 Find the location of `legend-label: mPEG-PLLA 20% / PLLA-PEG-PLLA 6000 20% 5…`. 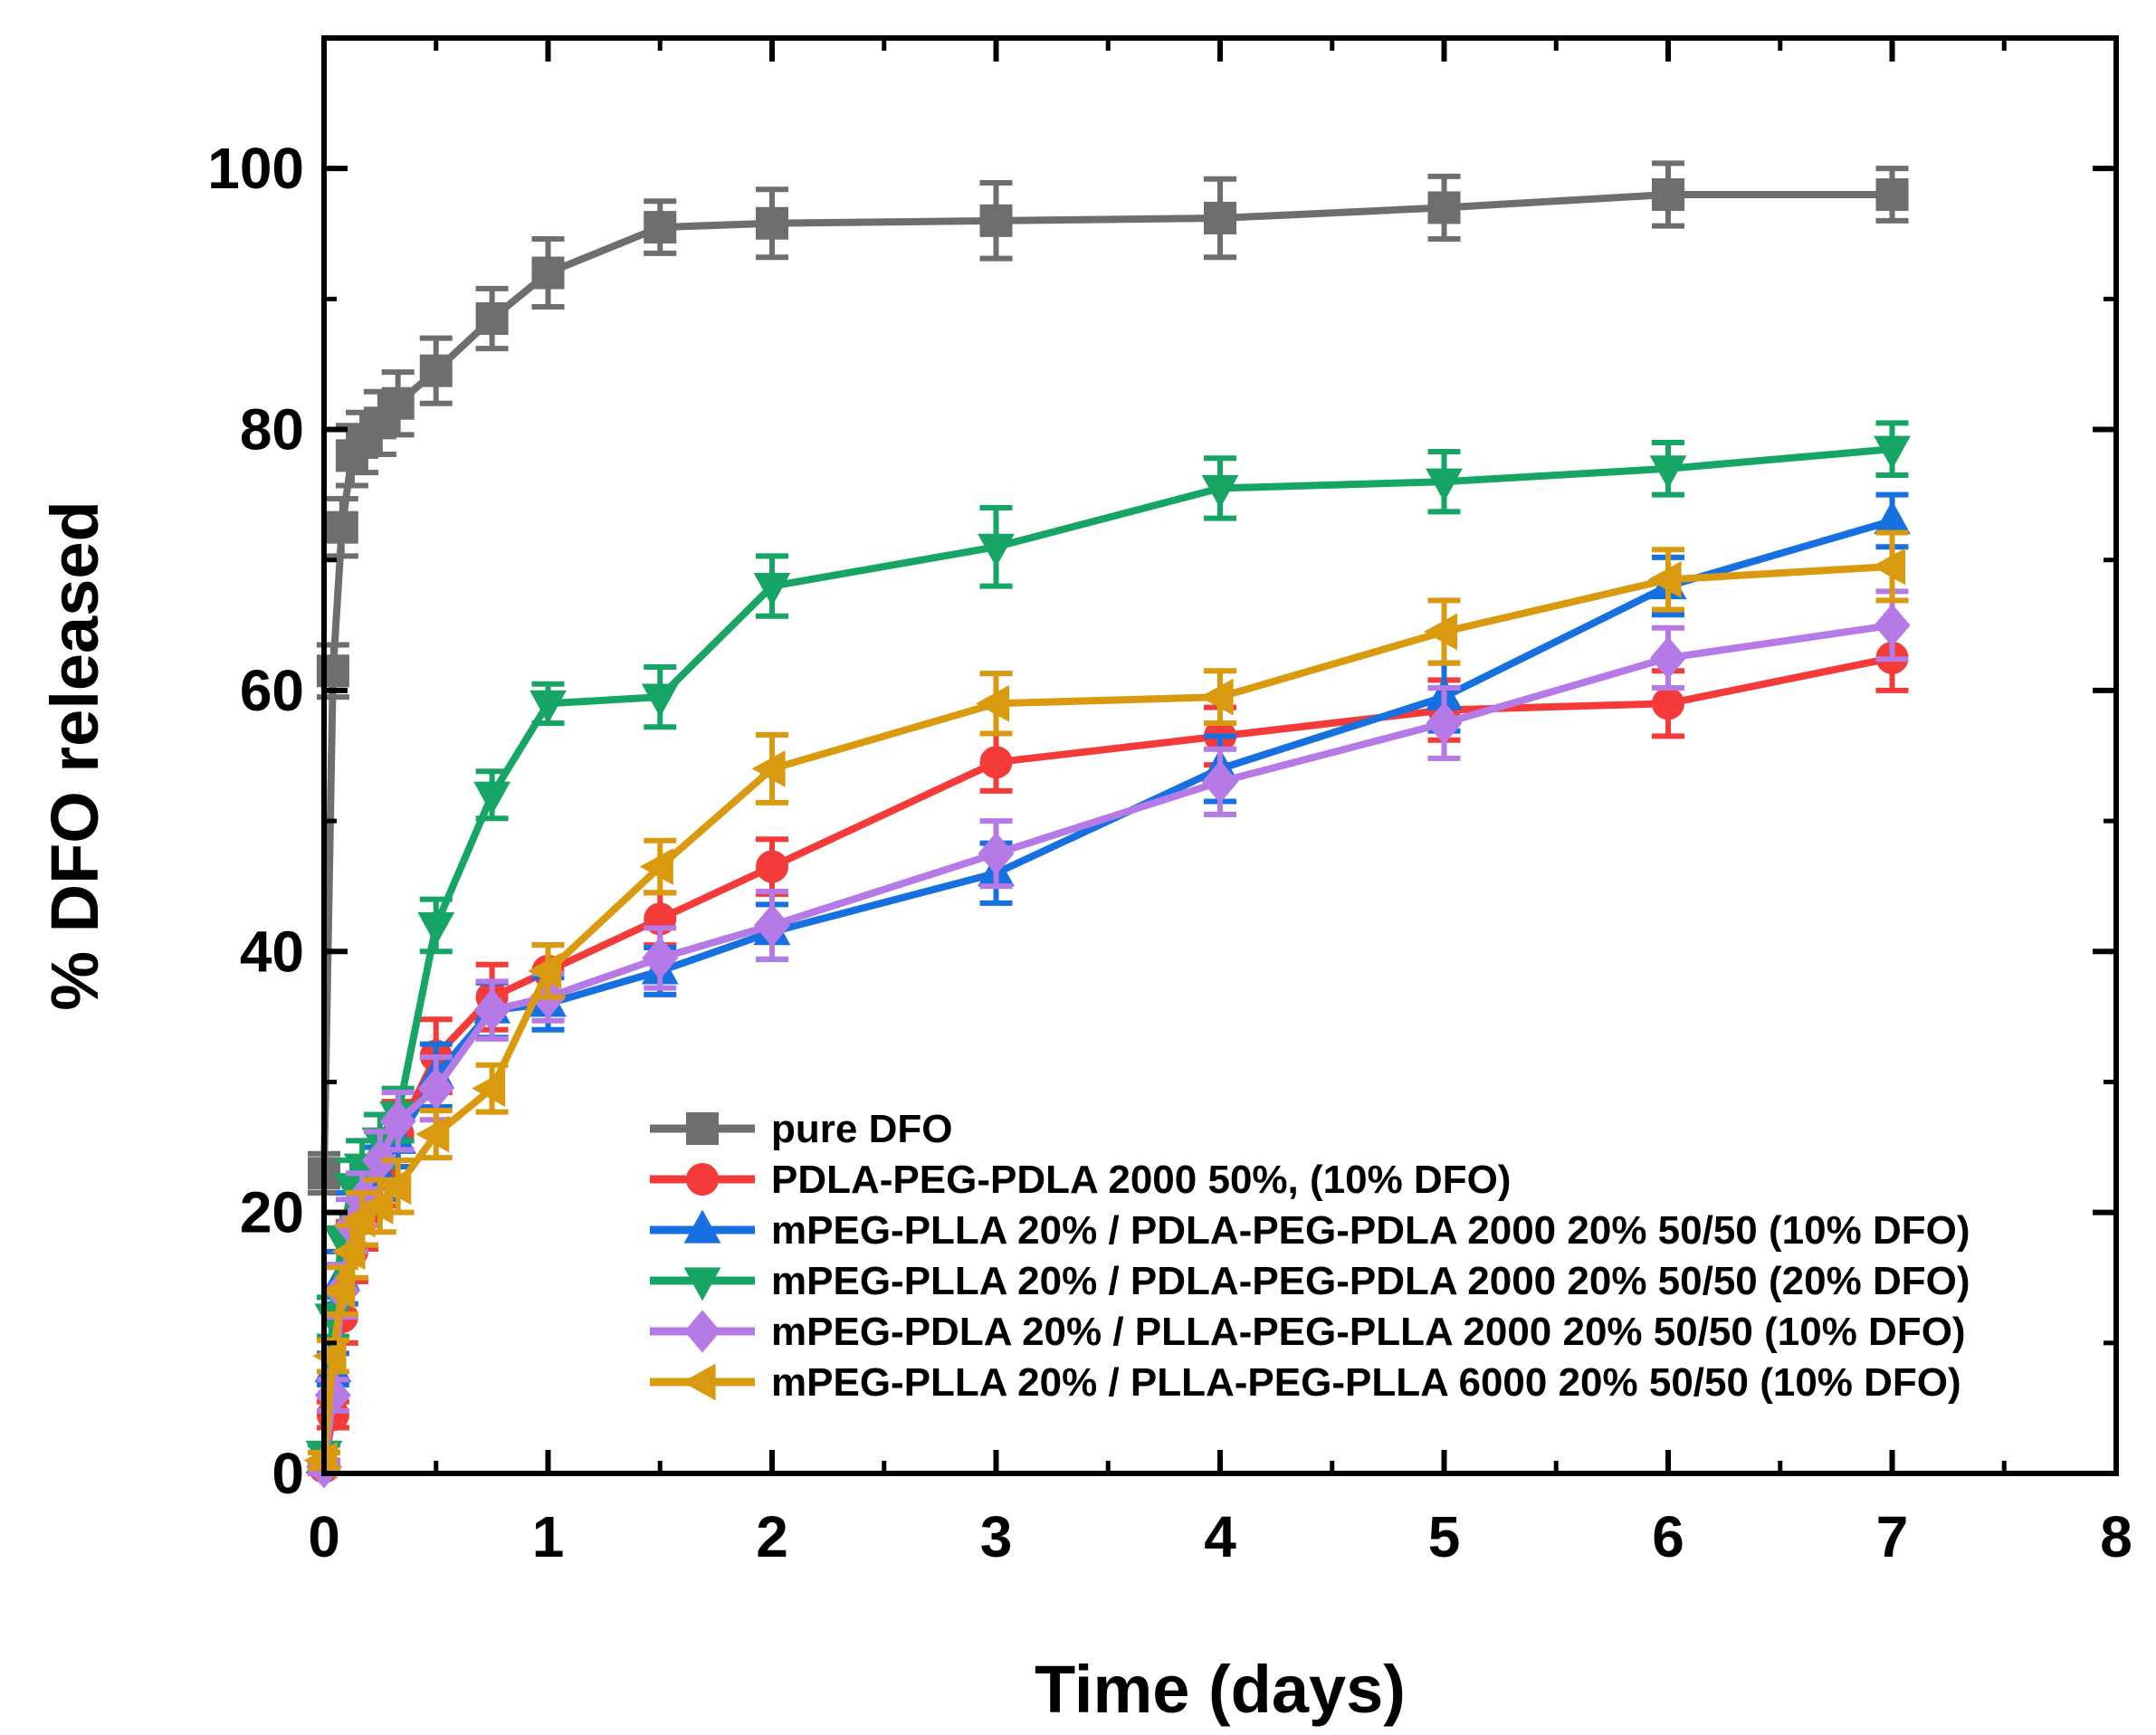

legend-label: mPEG-PLLA 20% / PLLA-PEG-PLLA 6000 20% 5… is located at coordinates (1366, 1383).